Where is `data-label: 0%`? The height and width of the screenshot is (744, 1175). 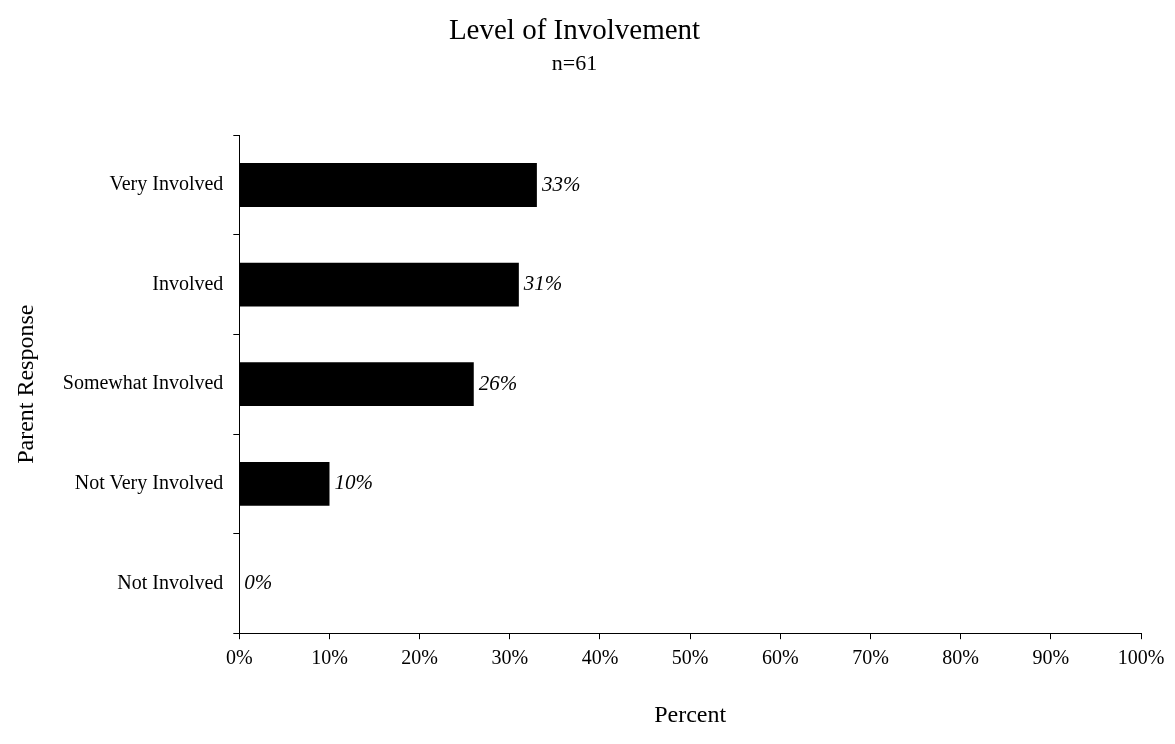
data-label: 0% is located at coordinates (258, 581).